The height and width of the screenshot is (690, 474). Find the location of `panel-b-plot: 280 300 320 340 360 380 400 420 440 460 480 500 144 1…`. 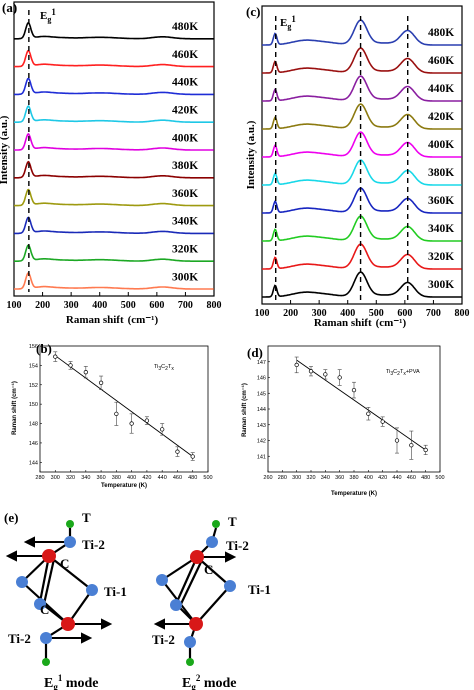

panel-b-plot: 280 300 320 340 360 380 400 420 440 460 480 500 144 1… is located at coordinates (121, 412).